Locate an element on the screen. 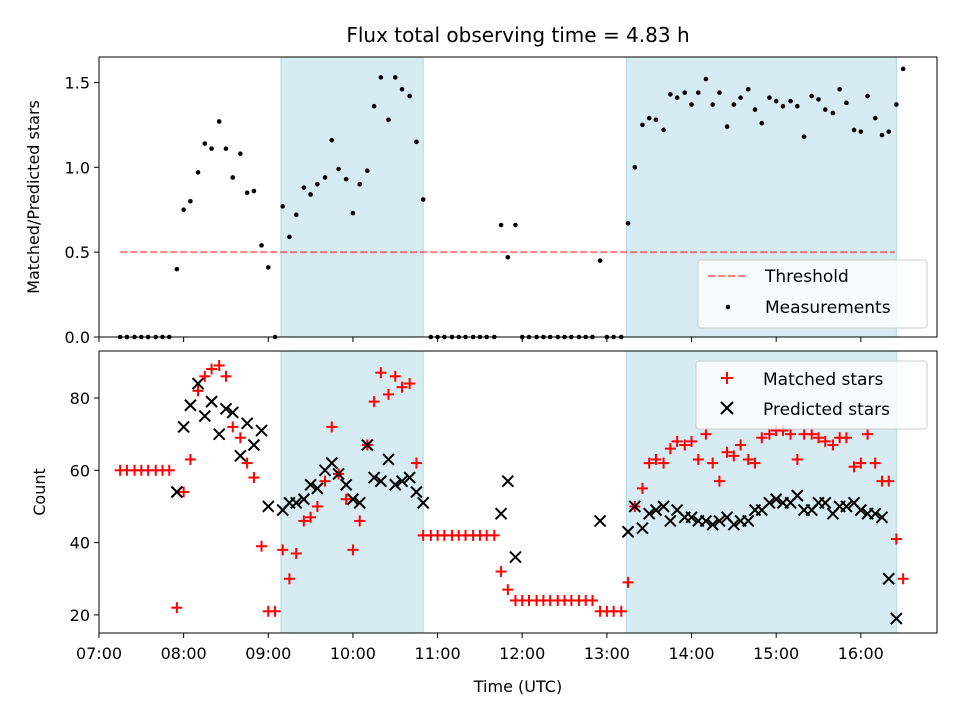 This screenshot has height=720, width=960. top-y-tick-label: 0.5 is located at coordinates (77, 252).